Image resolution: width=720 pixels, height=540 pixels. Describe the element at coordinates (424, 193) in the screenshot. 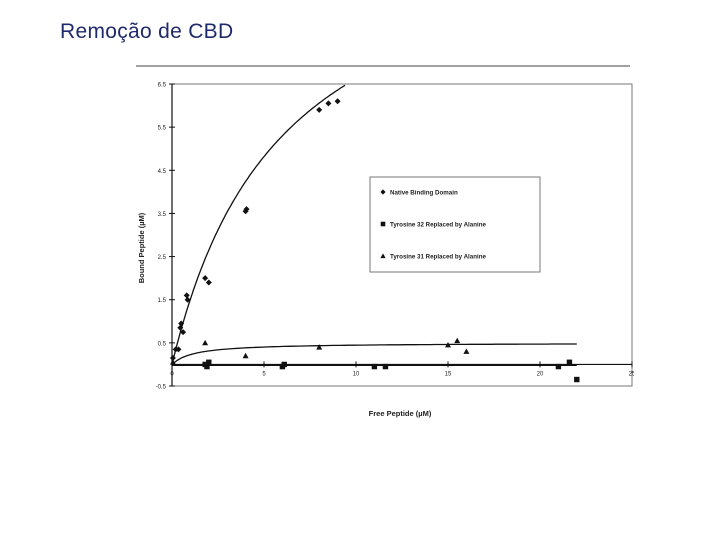

I see `legend-label-series-1: Native Binding Domain` at that location.